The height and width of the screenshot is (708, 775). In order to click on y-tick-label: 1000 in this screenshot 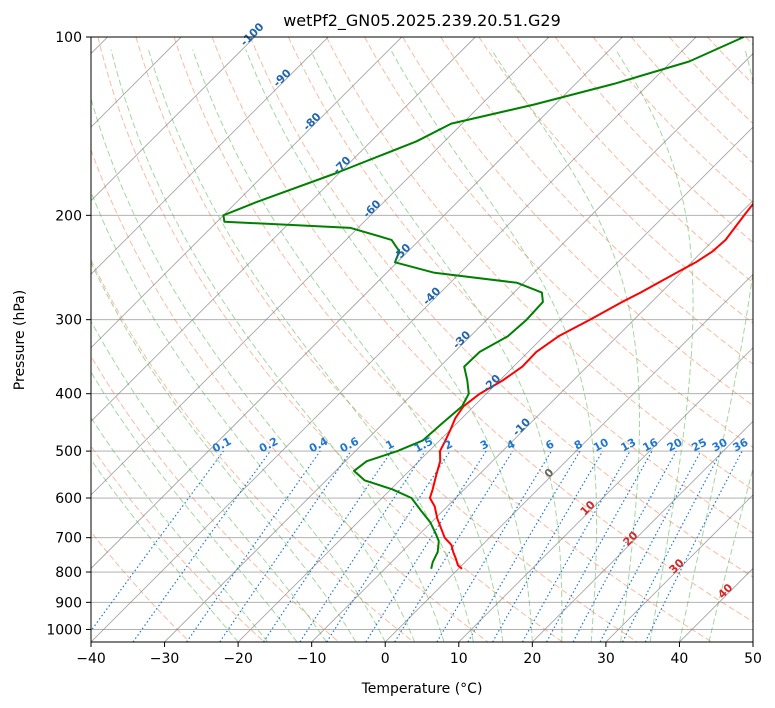, I will do `click(64, 630)`.